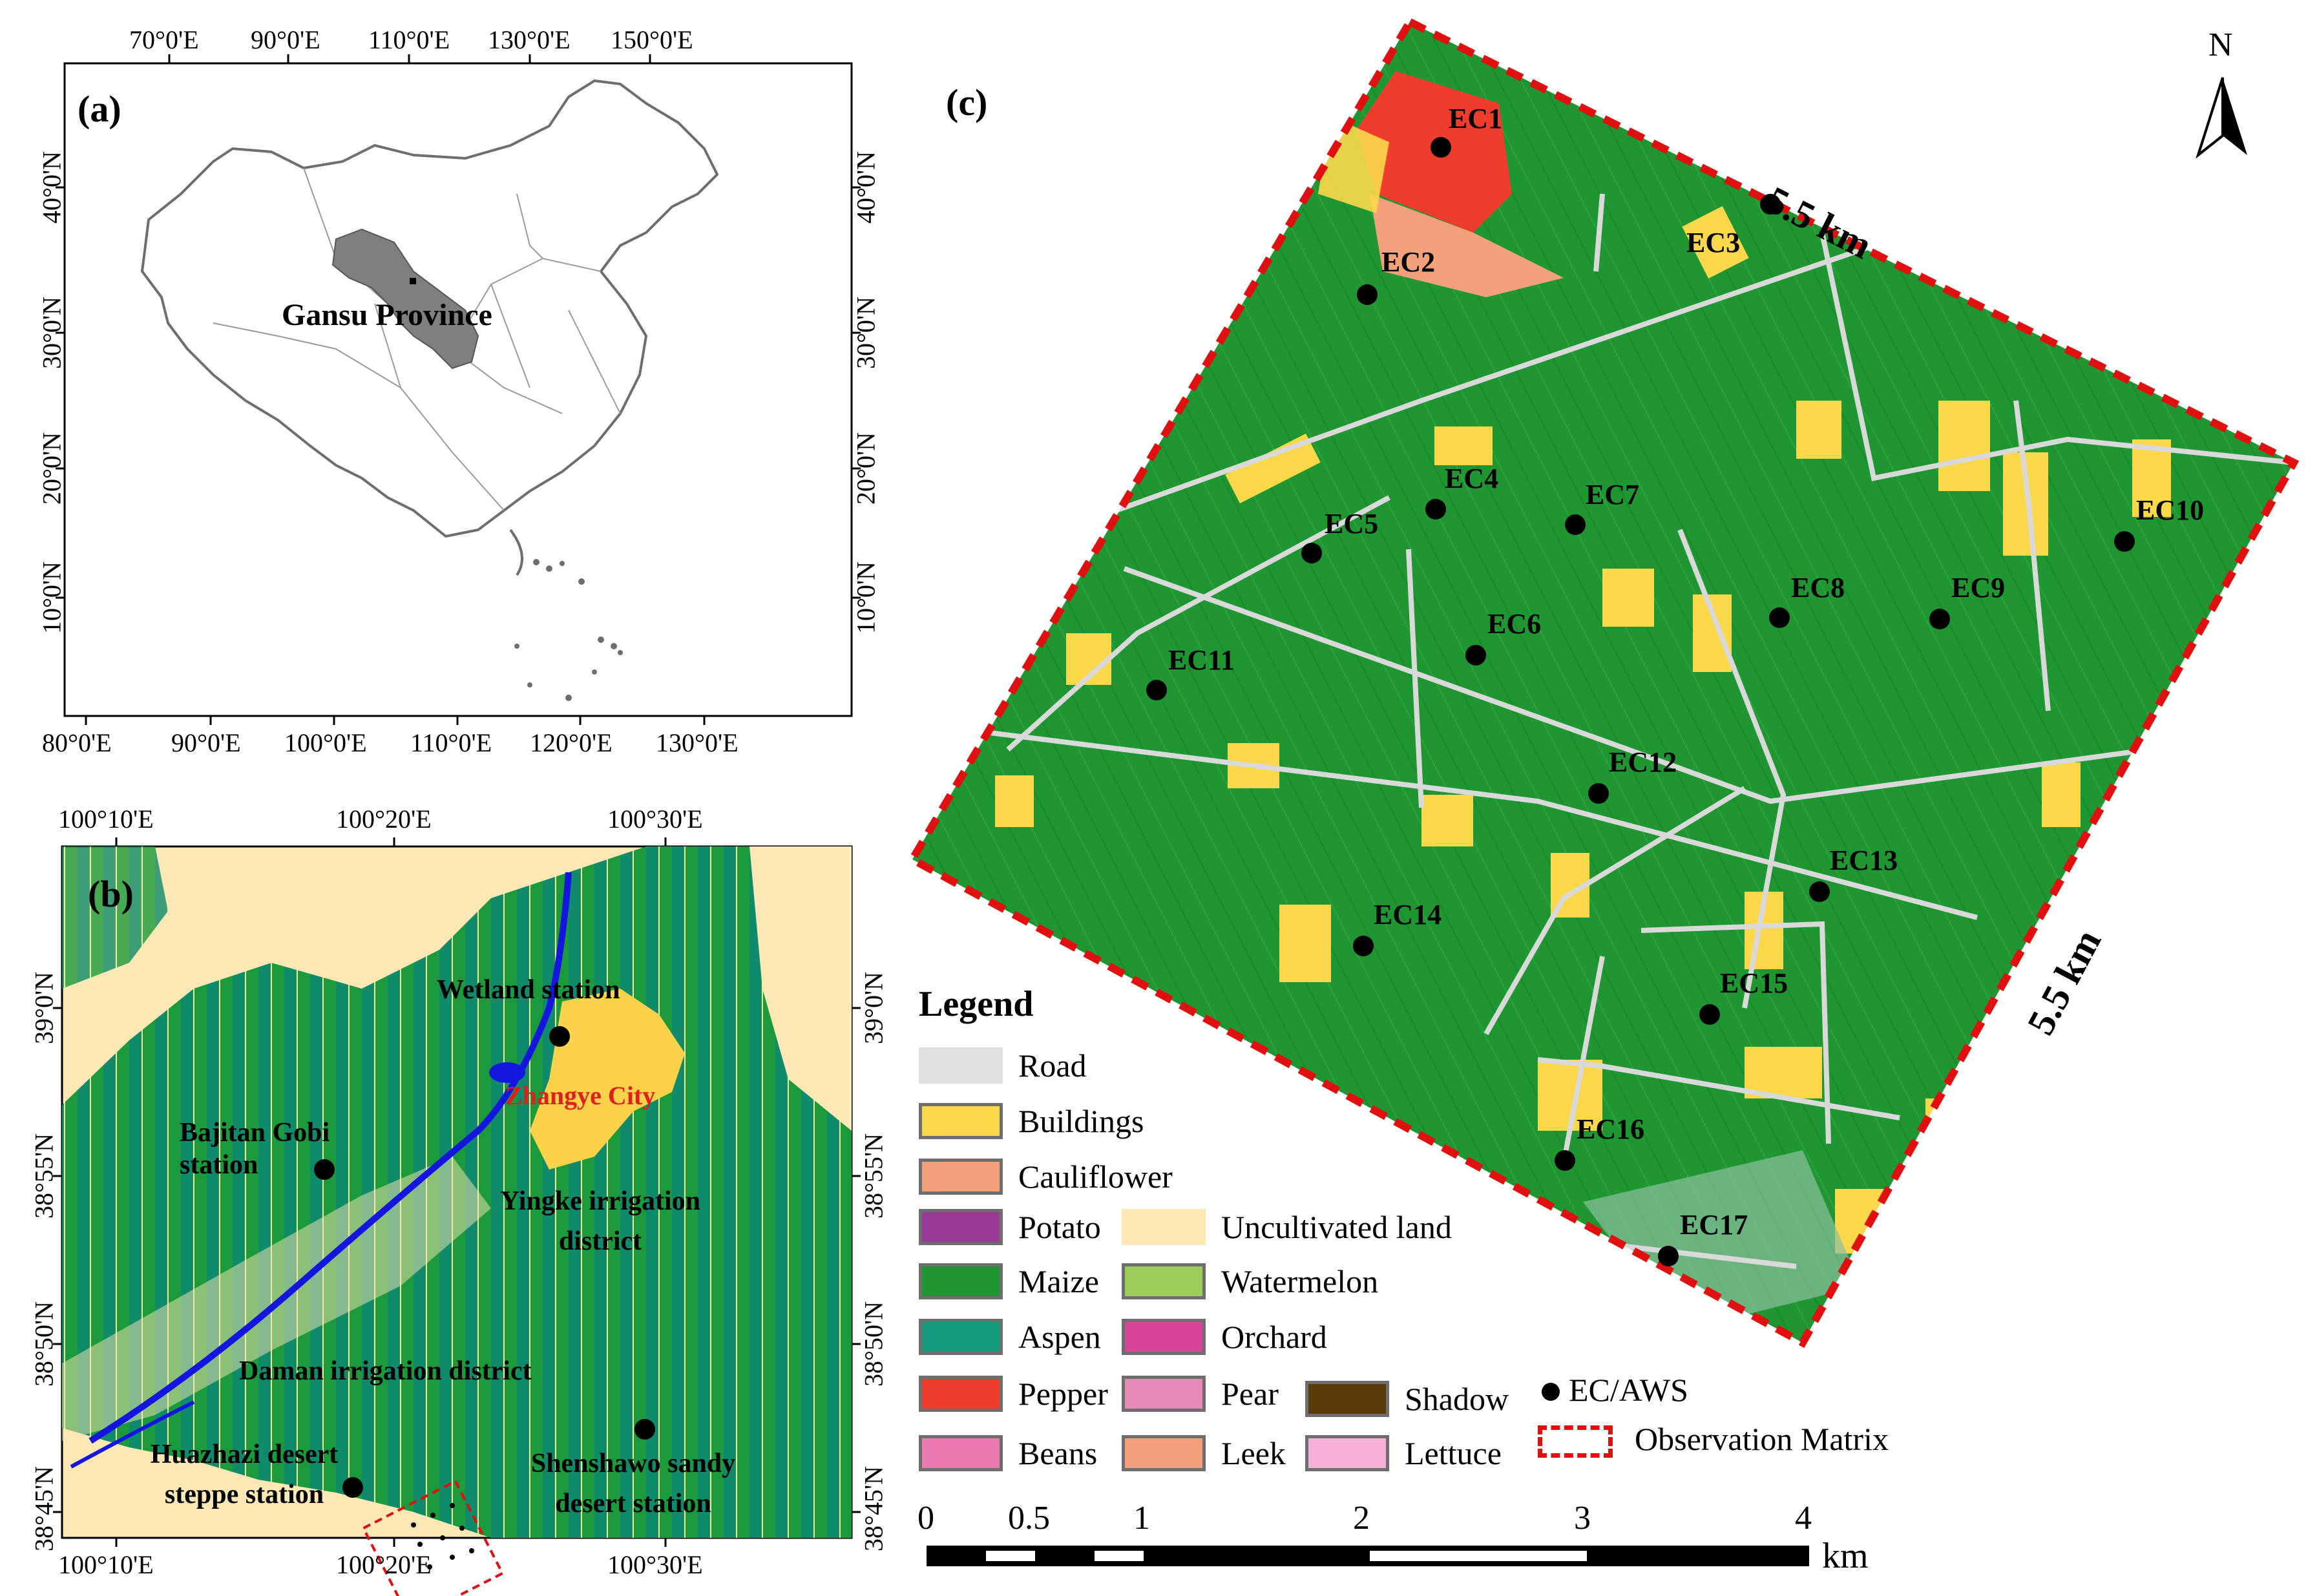 Image resolution: width=2317 pixels, height=1596 pixels. What do you see at coordinates (580, 1095) in the screenshot?
I see `zhangye-city-label: Zhangye City` at bounding box center [580, 1095].